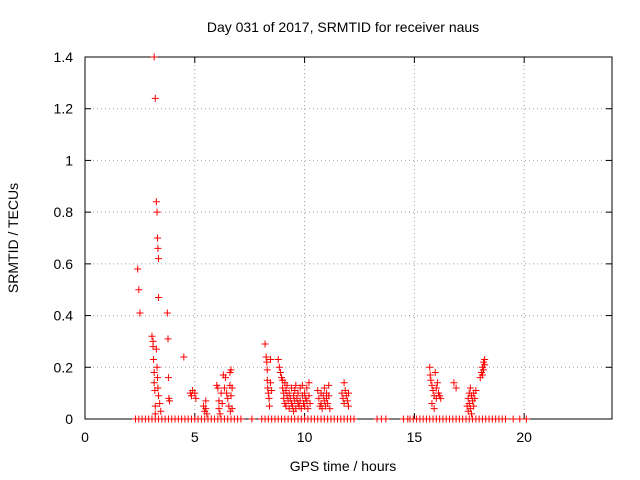  What do you see at coordinates (64, 316) in the screenshot?
I see `y-tick-label: 0.4` at bounding box center [64, 316].